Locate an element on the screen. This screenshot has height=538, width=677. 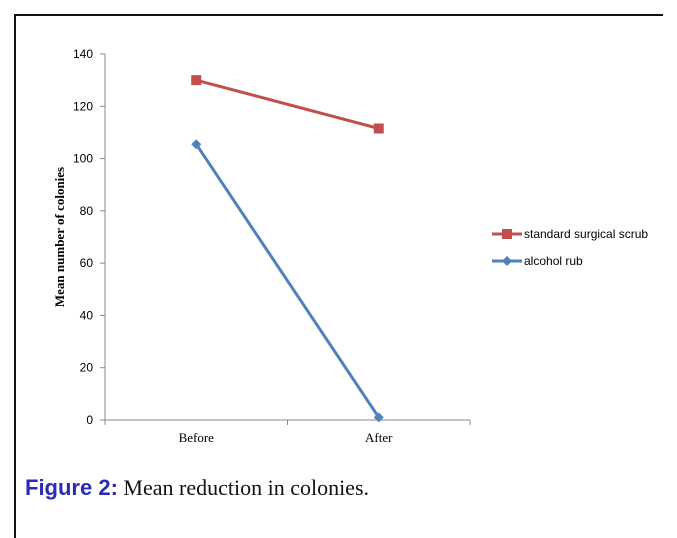
figure-caption-label: Figure 2: is located at coordinates (71, 487).